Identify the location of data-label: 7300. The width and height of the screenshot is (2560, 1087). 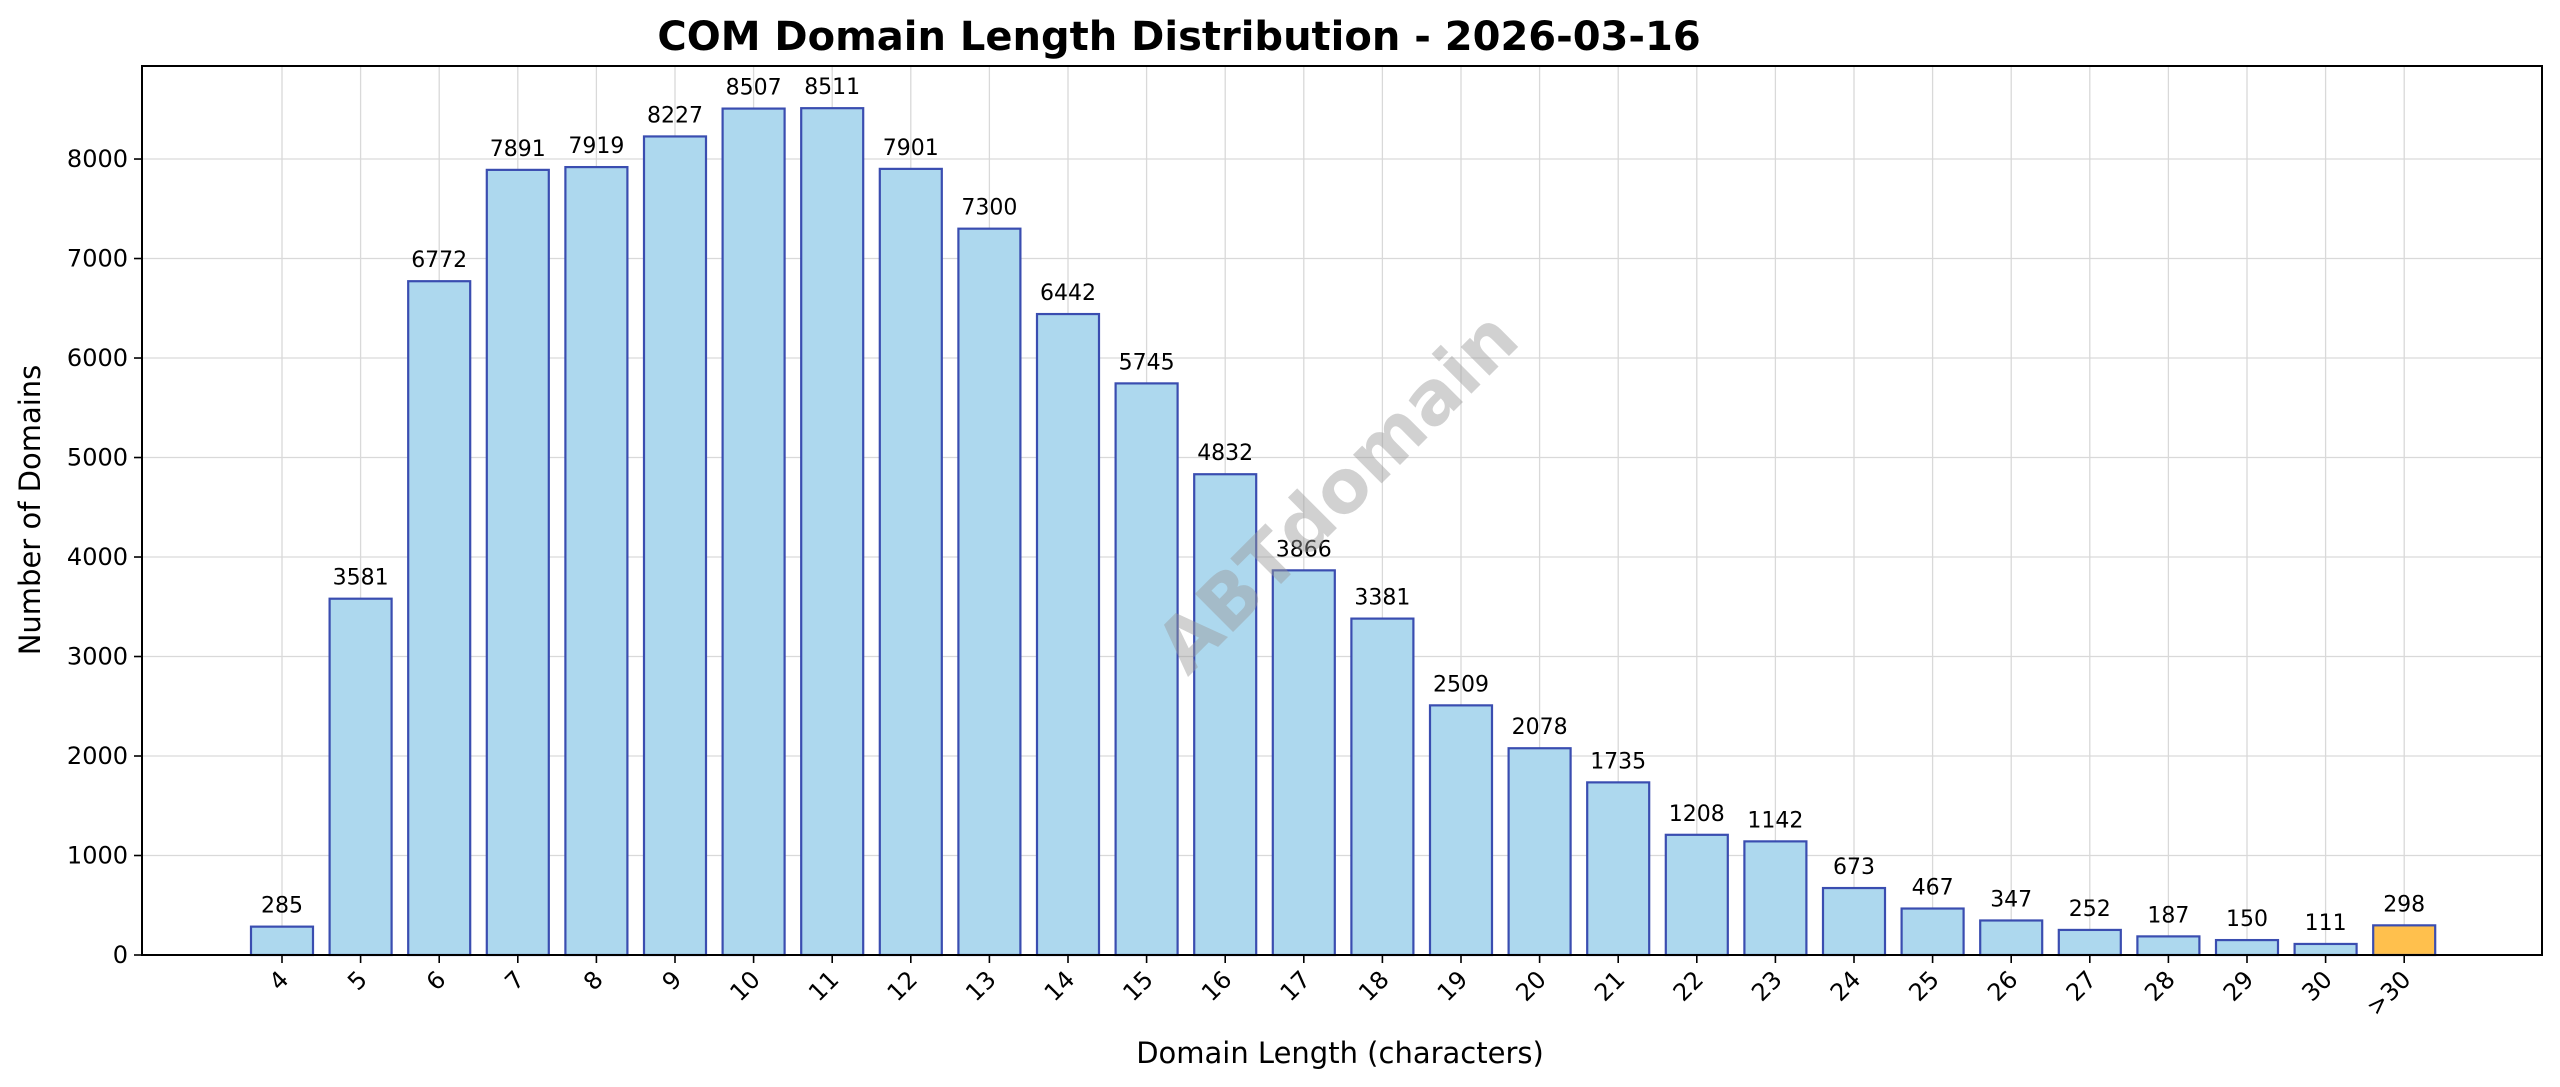
(989, 208).